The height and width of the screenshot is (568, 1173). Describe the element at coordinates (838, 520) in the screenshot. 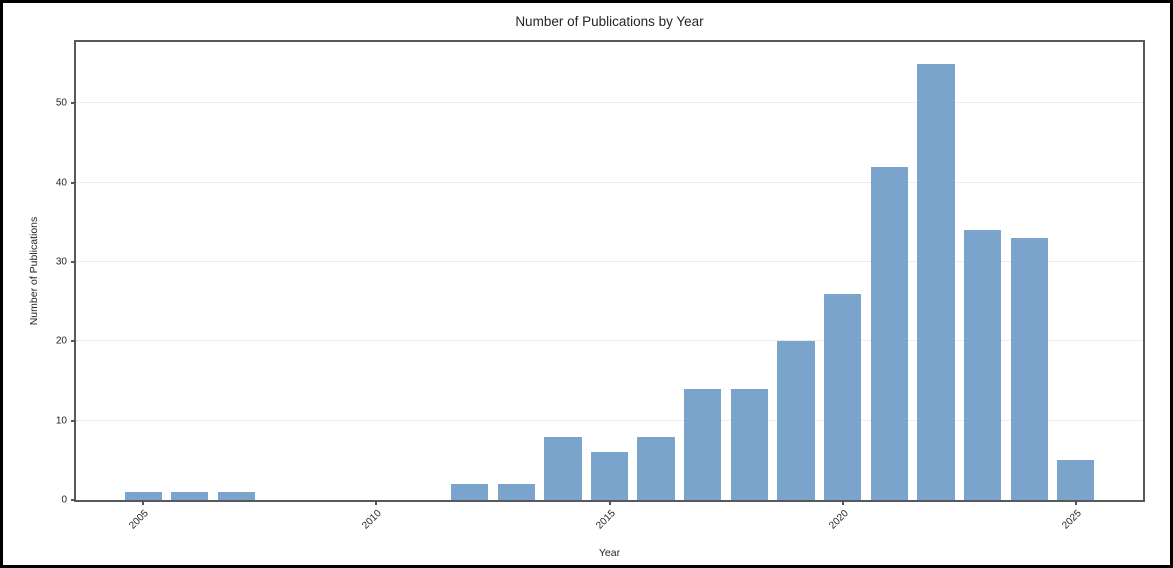

I see `x-tick-label-2020: 2020` at that location.